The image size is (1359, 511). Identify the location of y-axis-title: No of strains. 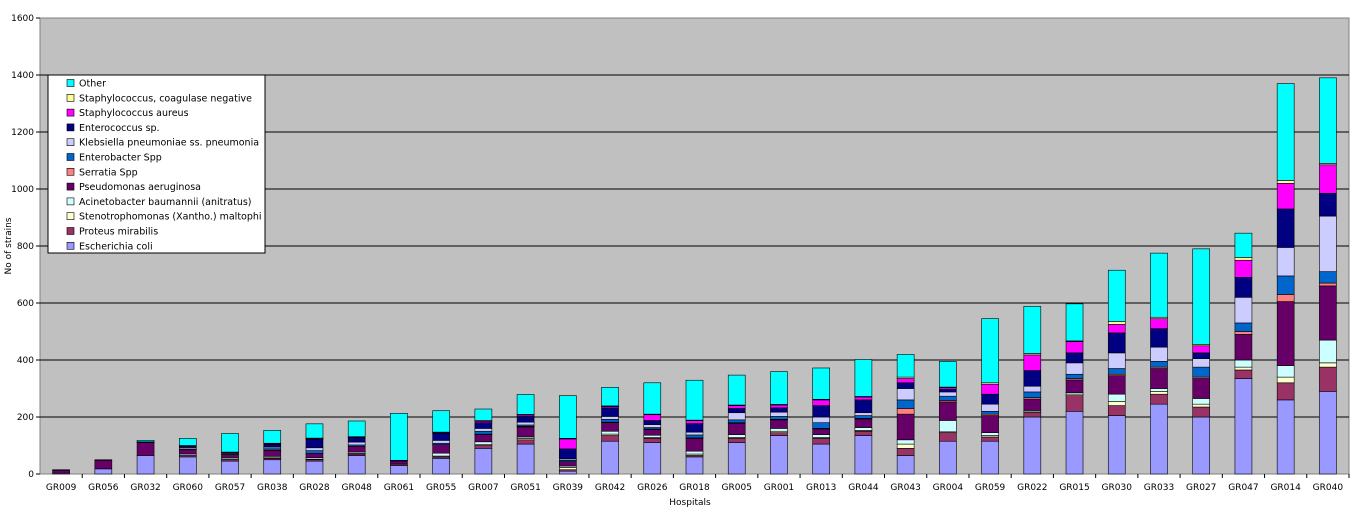
(9, 245).